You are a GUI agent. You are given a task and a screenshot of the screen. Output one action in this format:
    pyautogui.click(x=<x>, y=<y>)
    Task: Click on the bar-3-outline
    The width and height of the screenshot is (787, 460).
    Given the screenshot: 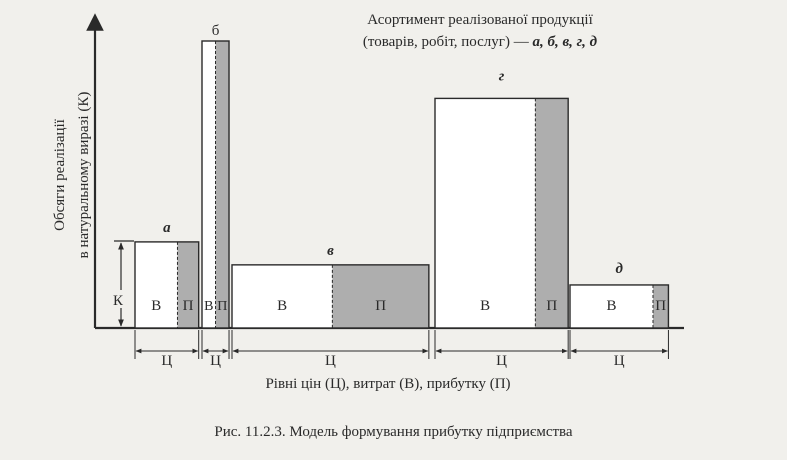 What is the action you would take?
    pyautogui.click(x=330, y=296)
    